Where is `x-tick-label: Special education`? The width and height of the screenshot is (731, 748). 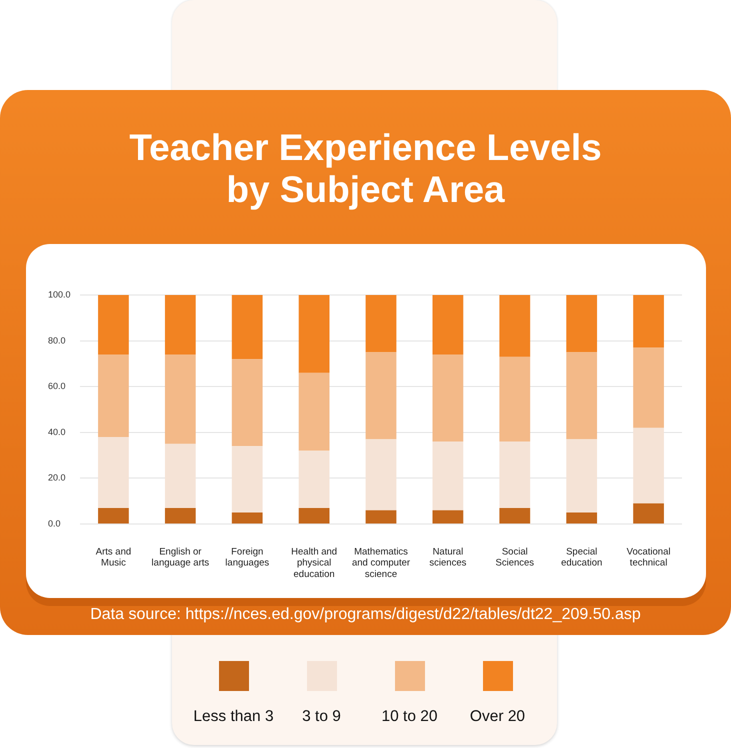
x-tick-label: Special education is located at coordinates (581, 557).